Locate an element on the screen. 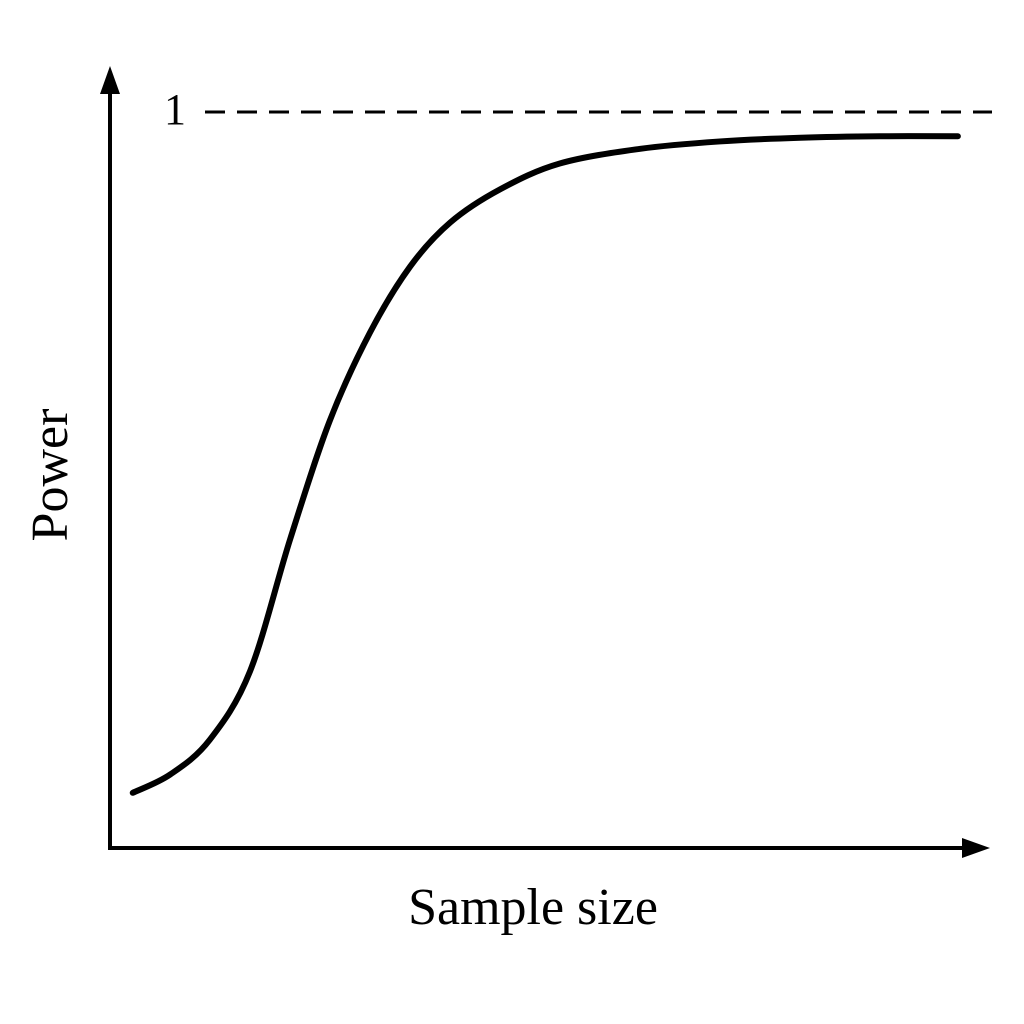 The image size is (1024, 1024). y-axis-label: Power is located at coordinates (50, 475).